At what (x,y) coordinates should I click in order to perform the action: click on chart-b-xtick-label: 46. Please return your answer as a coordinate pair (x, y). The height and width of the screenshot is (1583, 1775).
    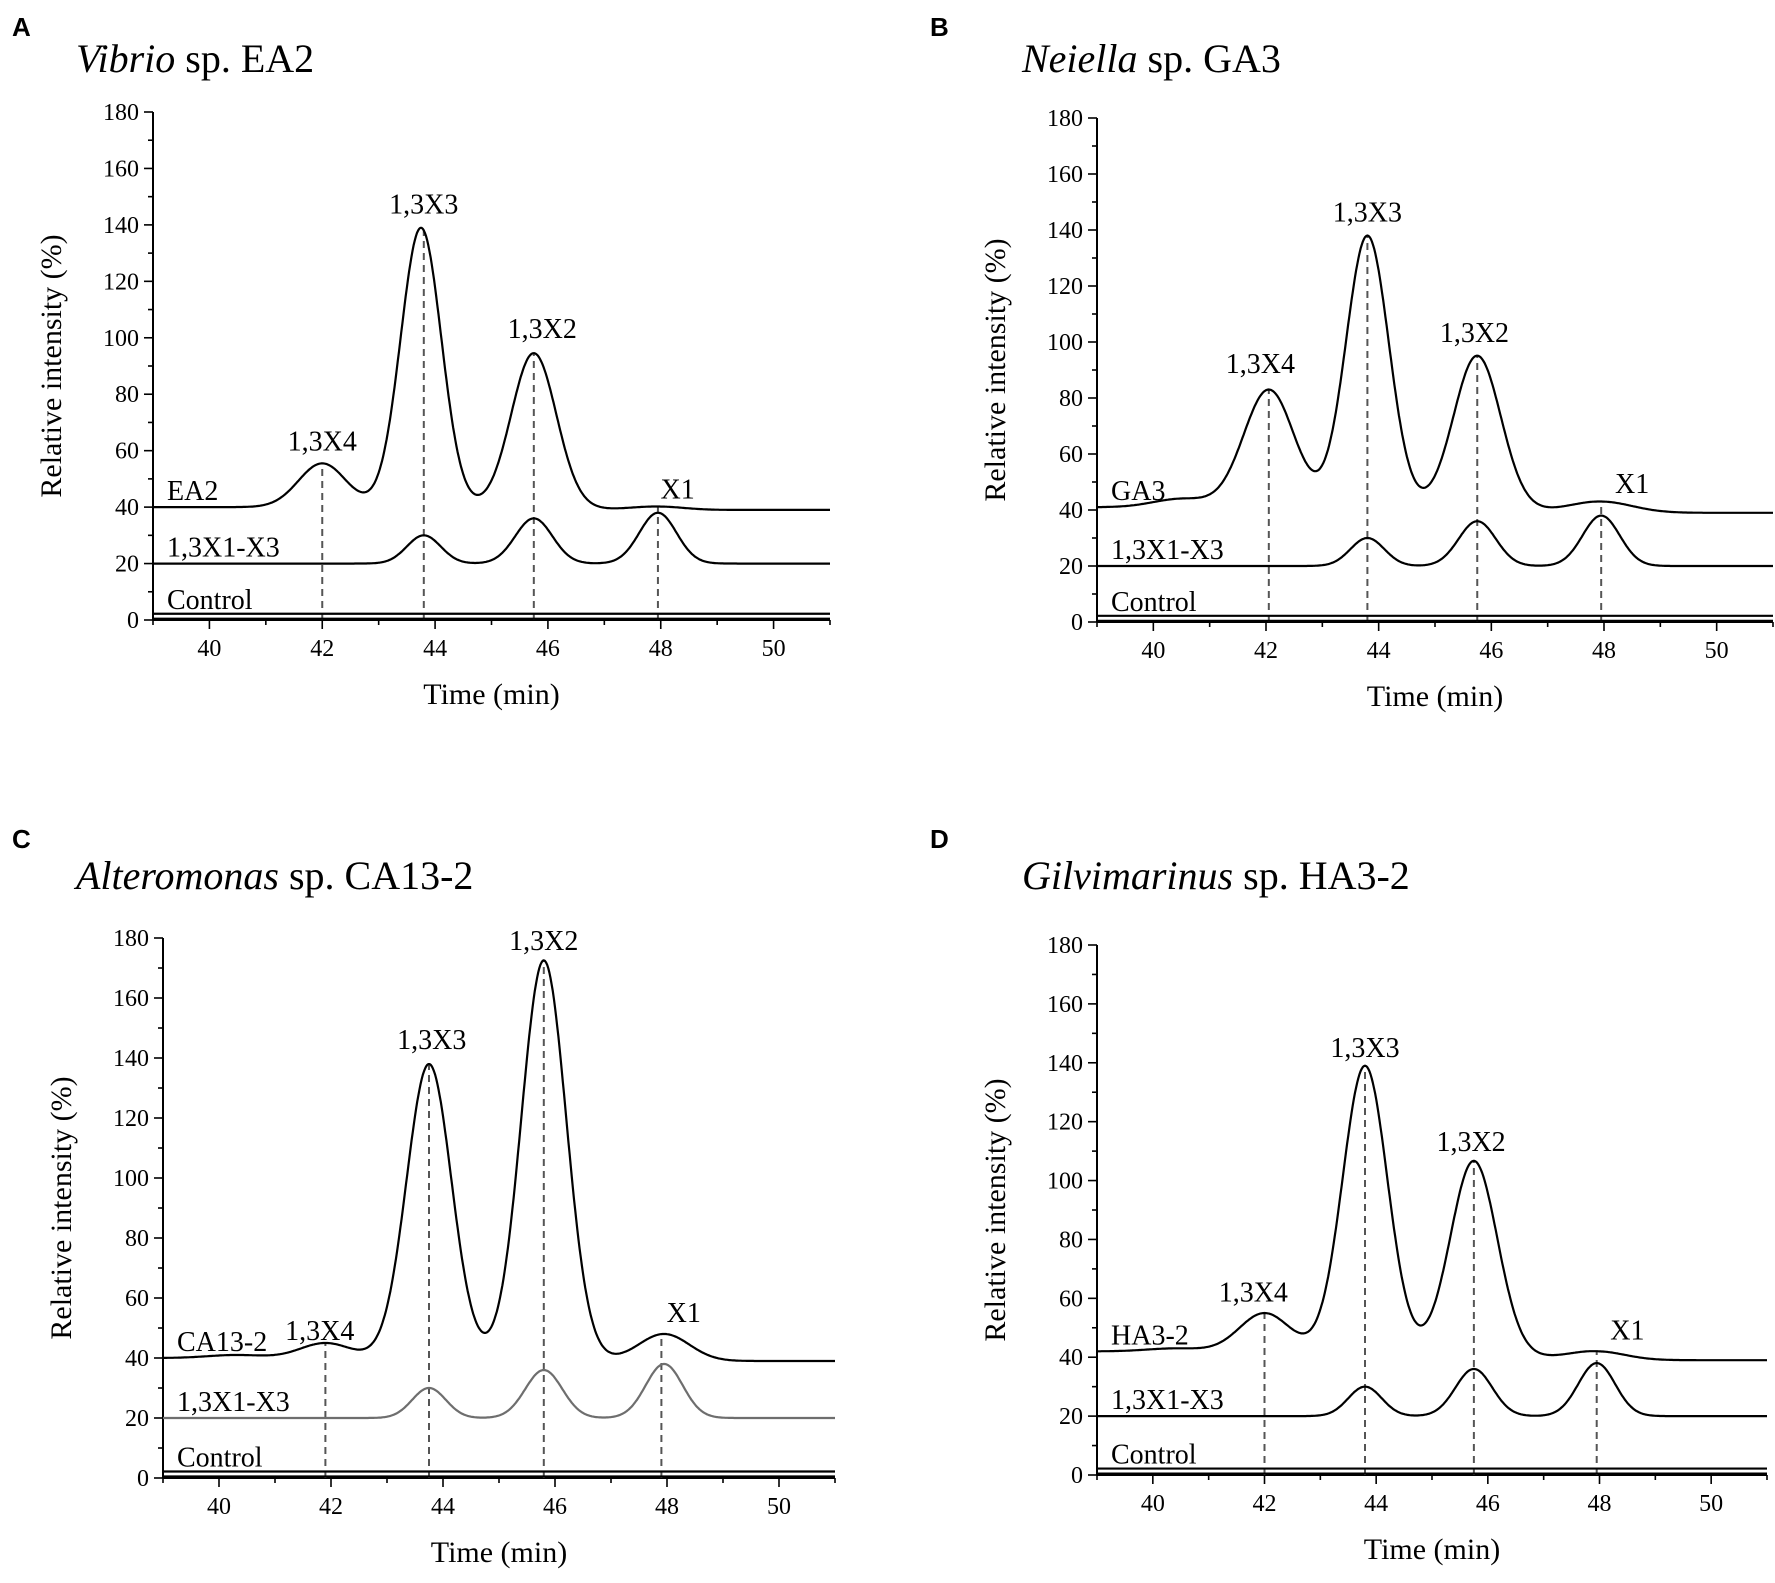
    Looking at the image, I should click on (1491, 651).